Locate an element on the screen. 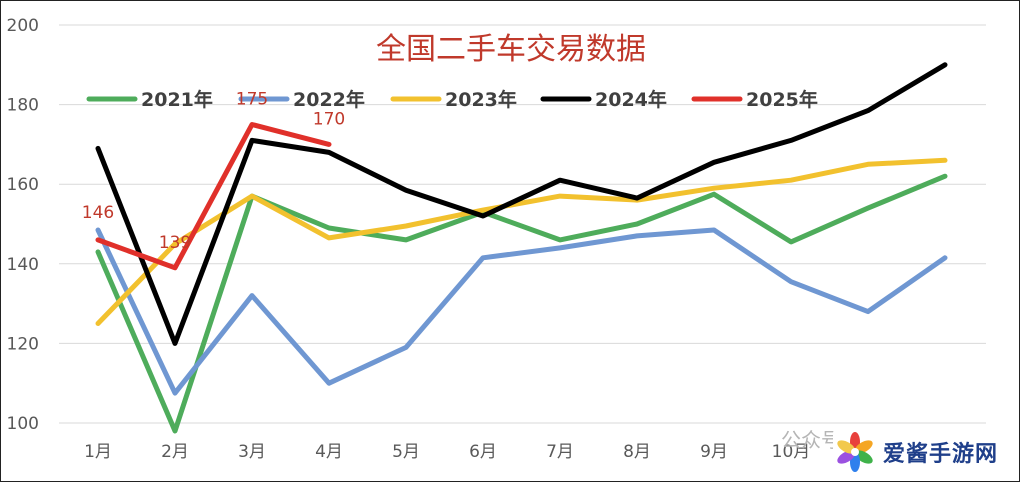 The height and width of the screenshot is (482, 1020). legend: 2021年 2022年 2023年 2024年 2025年 is located at coordinates (452, 99).